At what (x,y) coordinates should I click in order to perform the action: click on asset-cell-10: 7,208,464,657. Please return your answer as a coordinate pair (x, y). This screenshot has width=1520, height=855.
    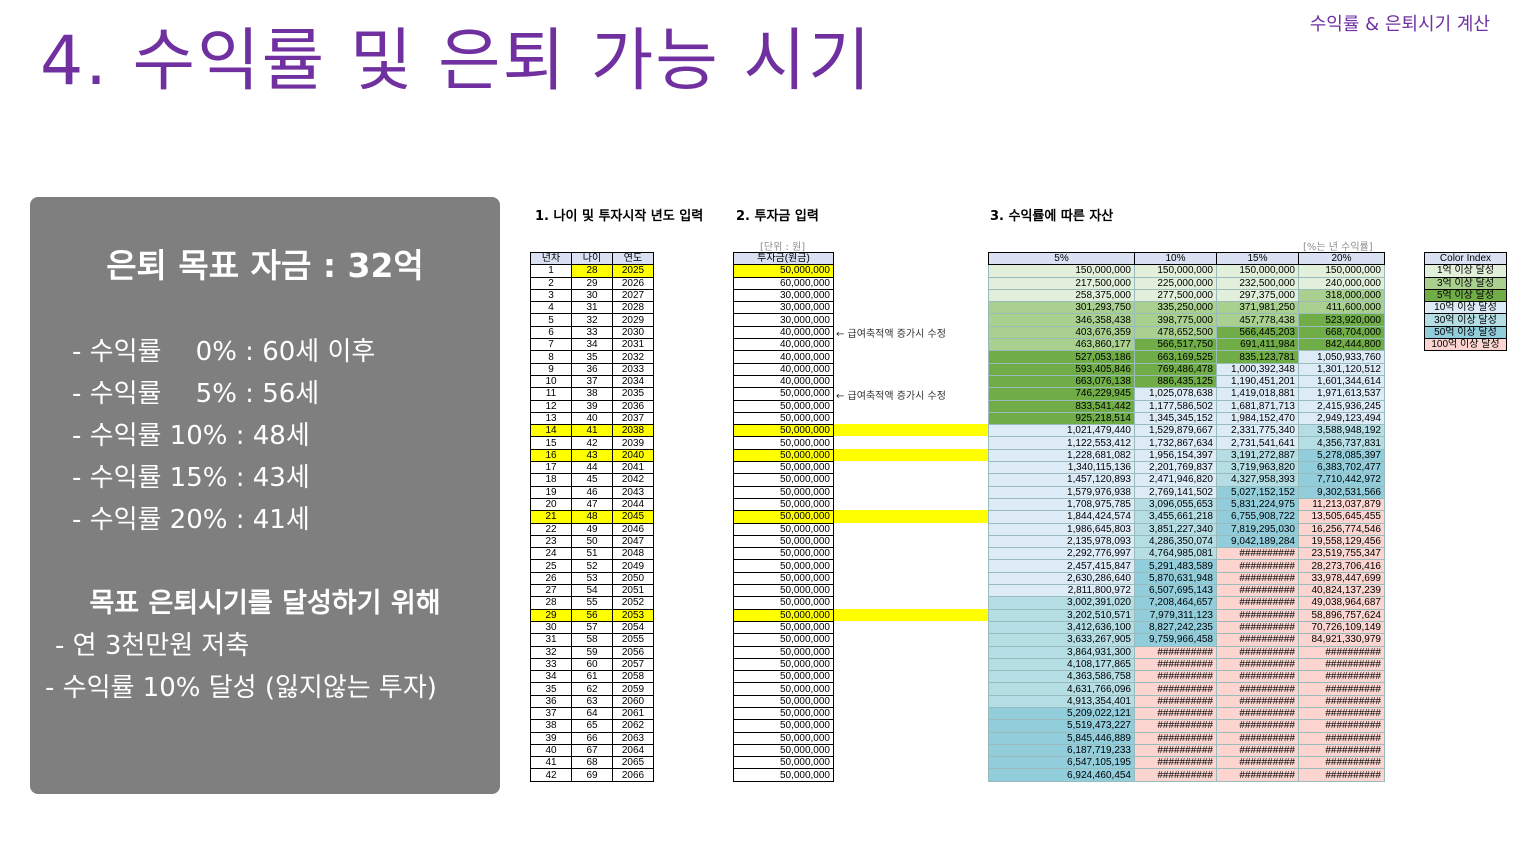
    Looking at the image, I should click on (1175, 603).